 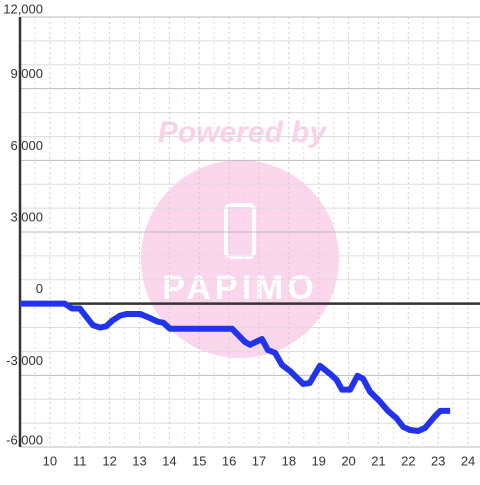 What do you see at coordinates (24, 360) in the screenshot?
I see `y-tick-label: -3,000` at bounding box center [24, 360].